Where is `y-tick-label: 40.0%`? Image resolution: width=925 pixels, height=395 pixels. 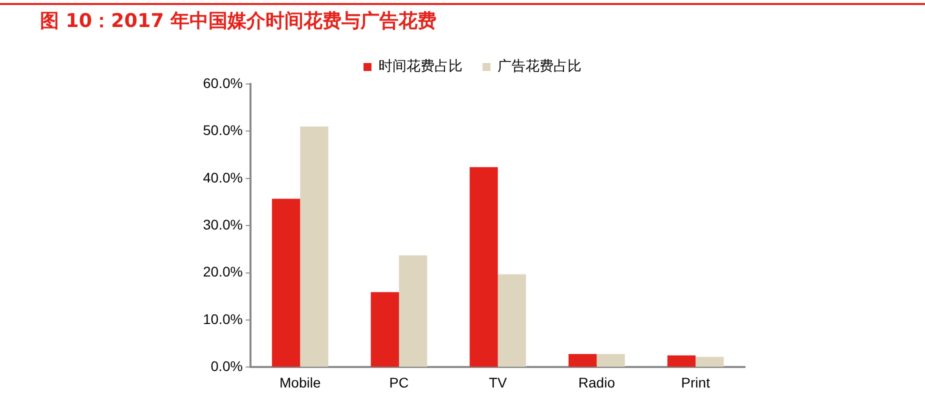
y-tick-label: 40.0% is located at coordinates (222, 177).